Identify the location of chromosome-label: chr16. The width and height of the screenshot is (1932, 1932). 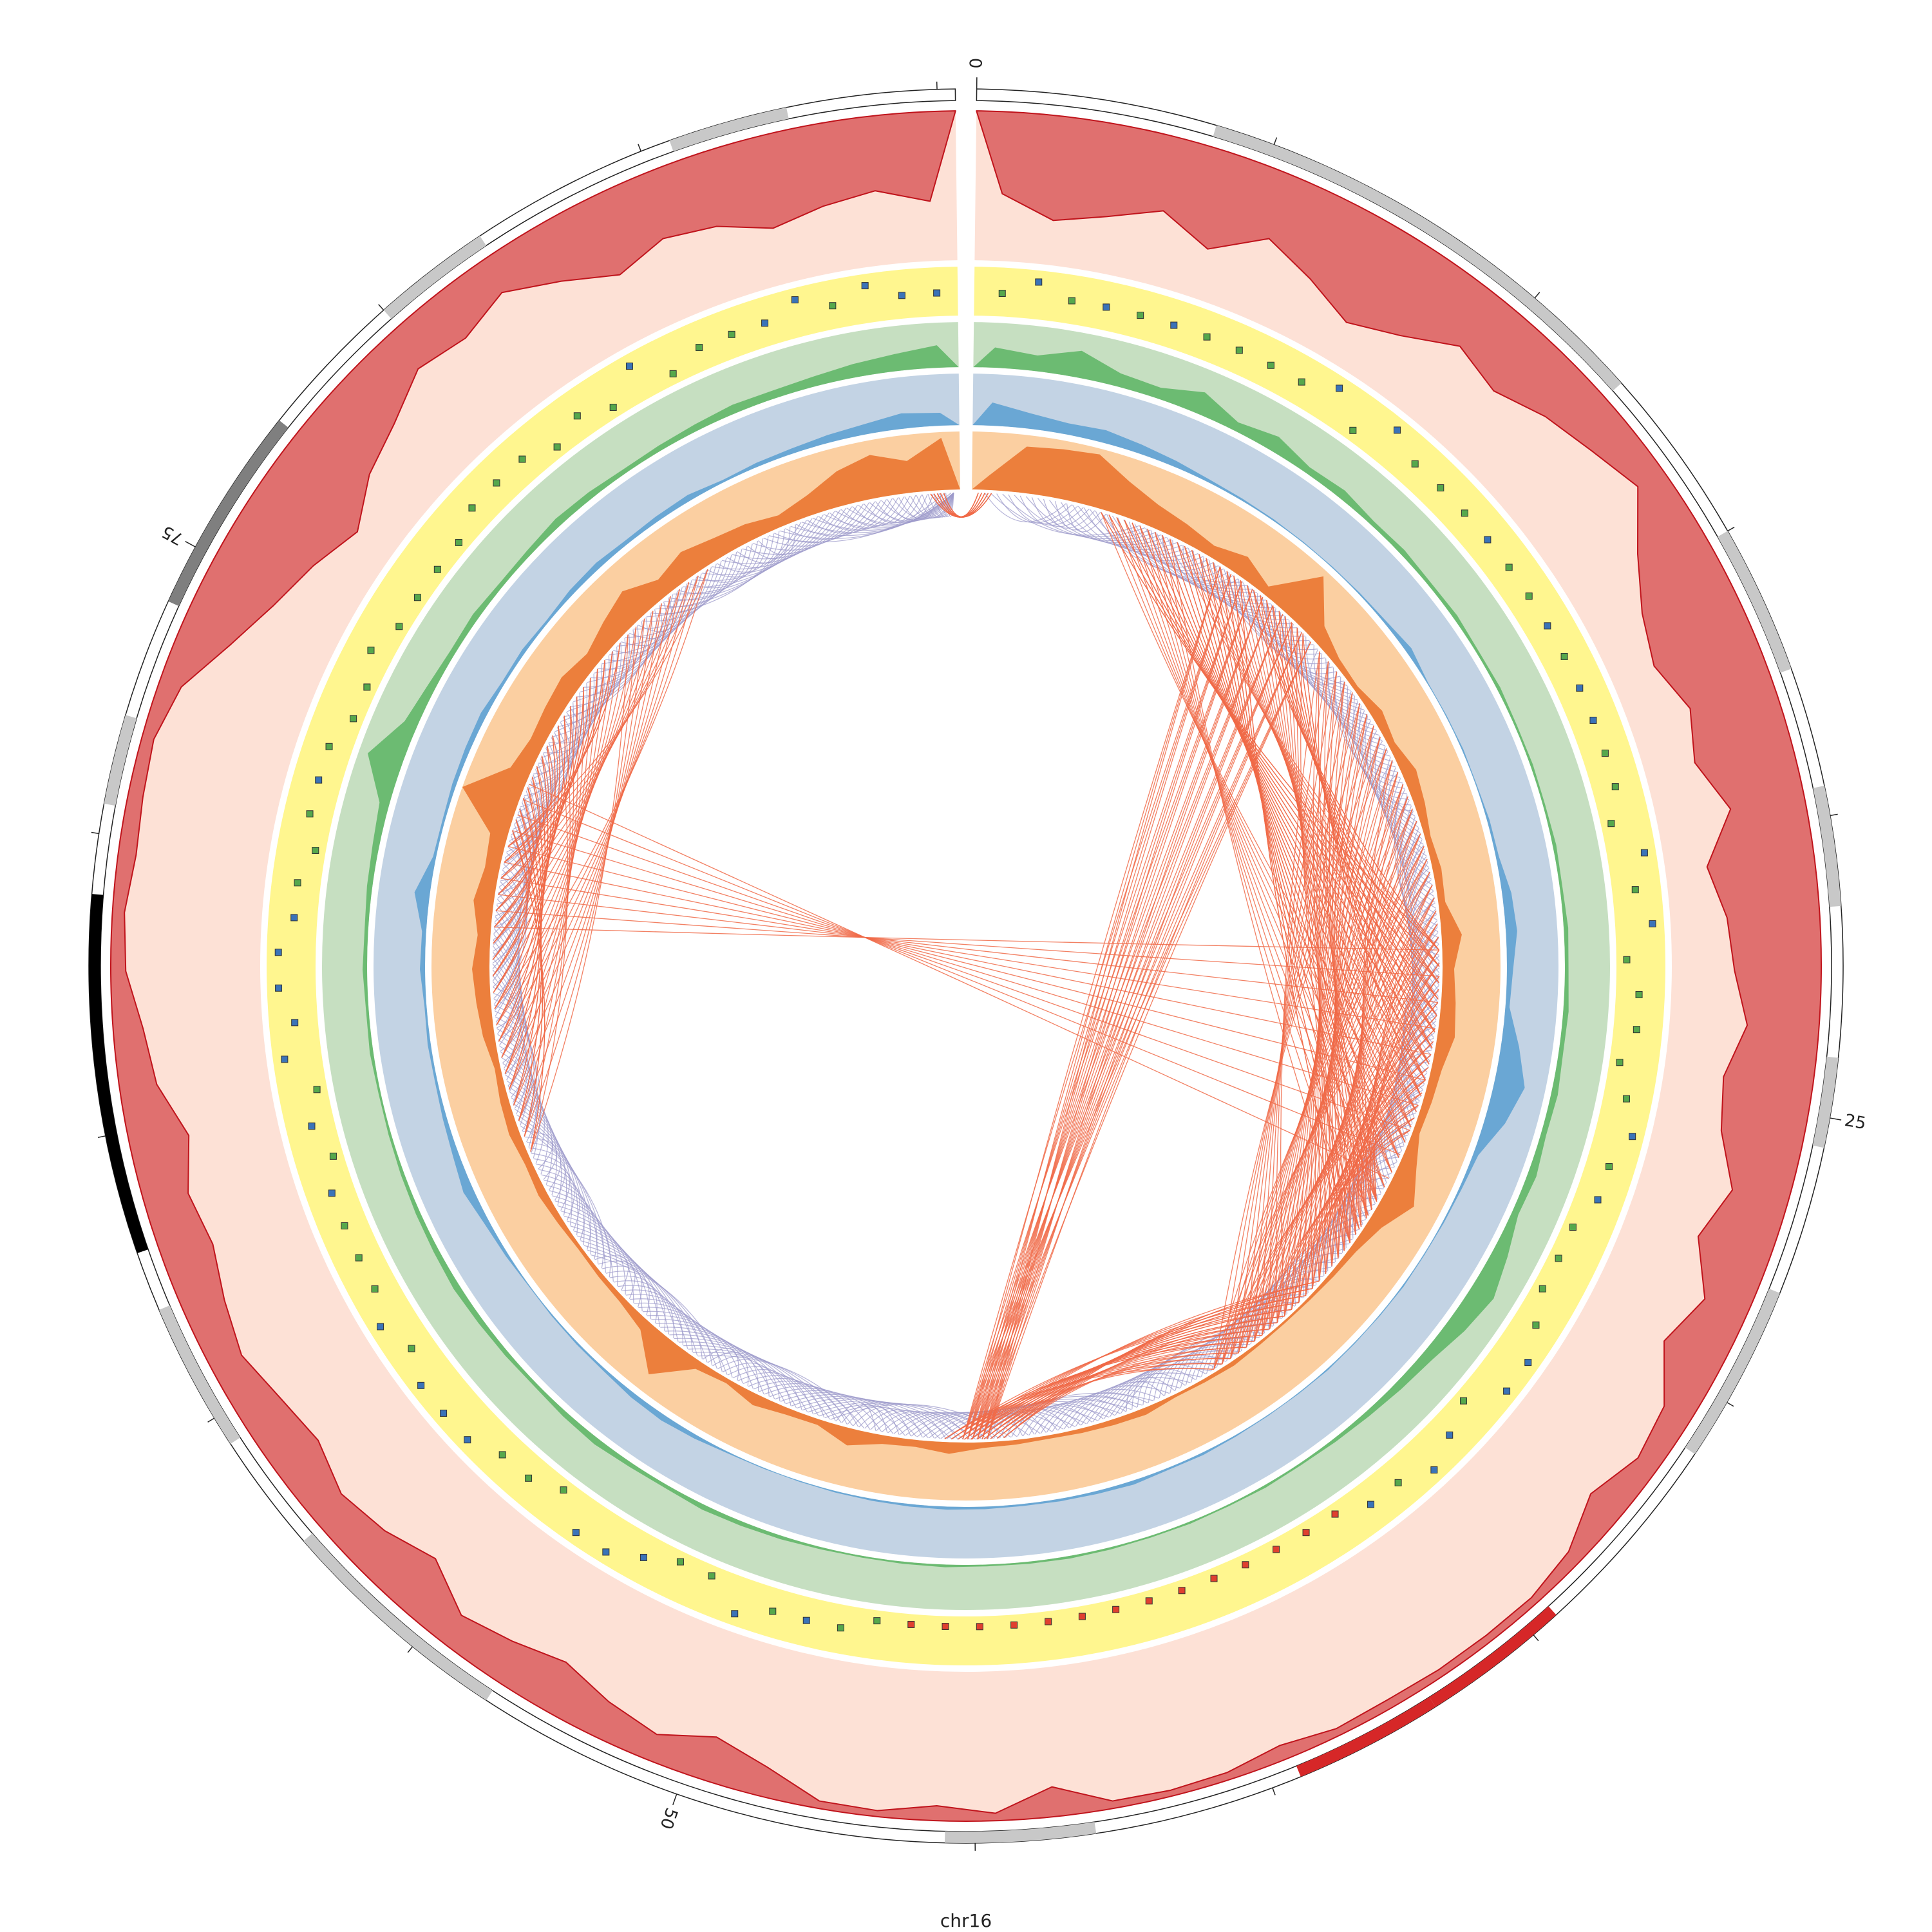
(966, 1921).